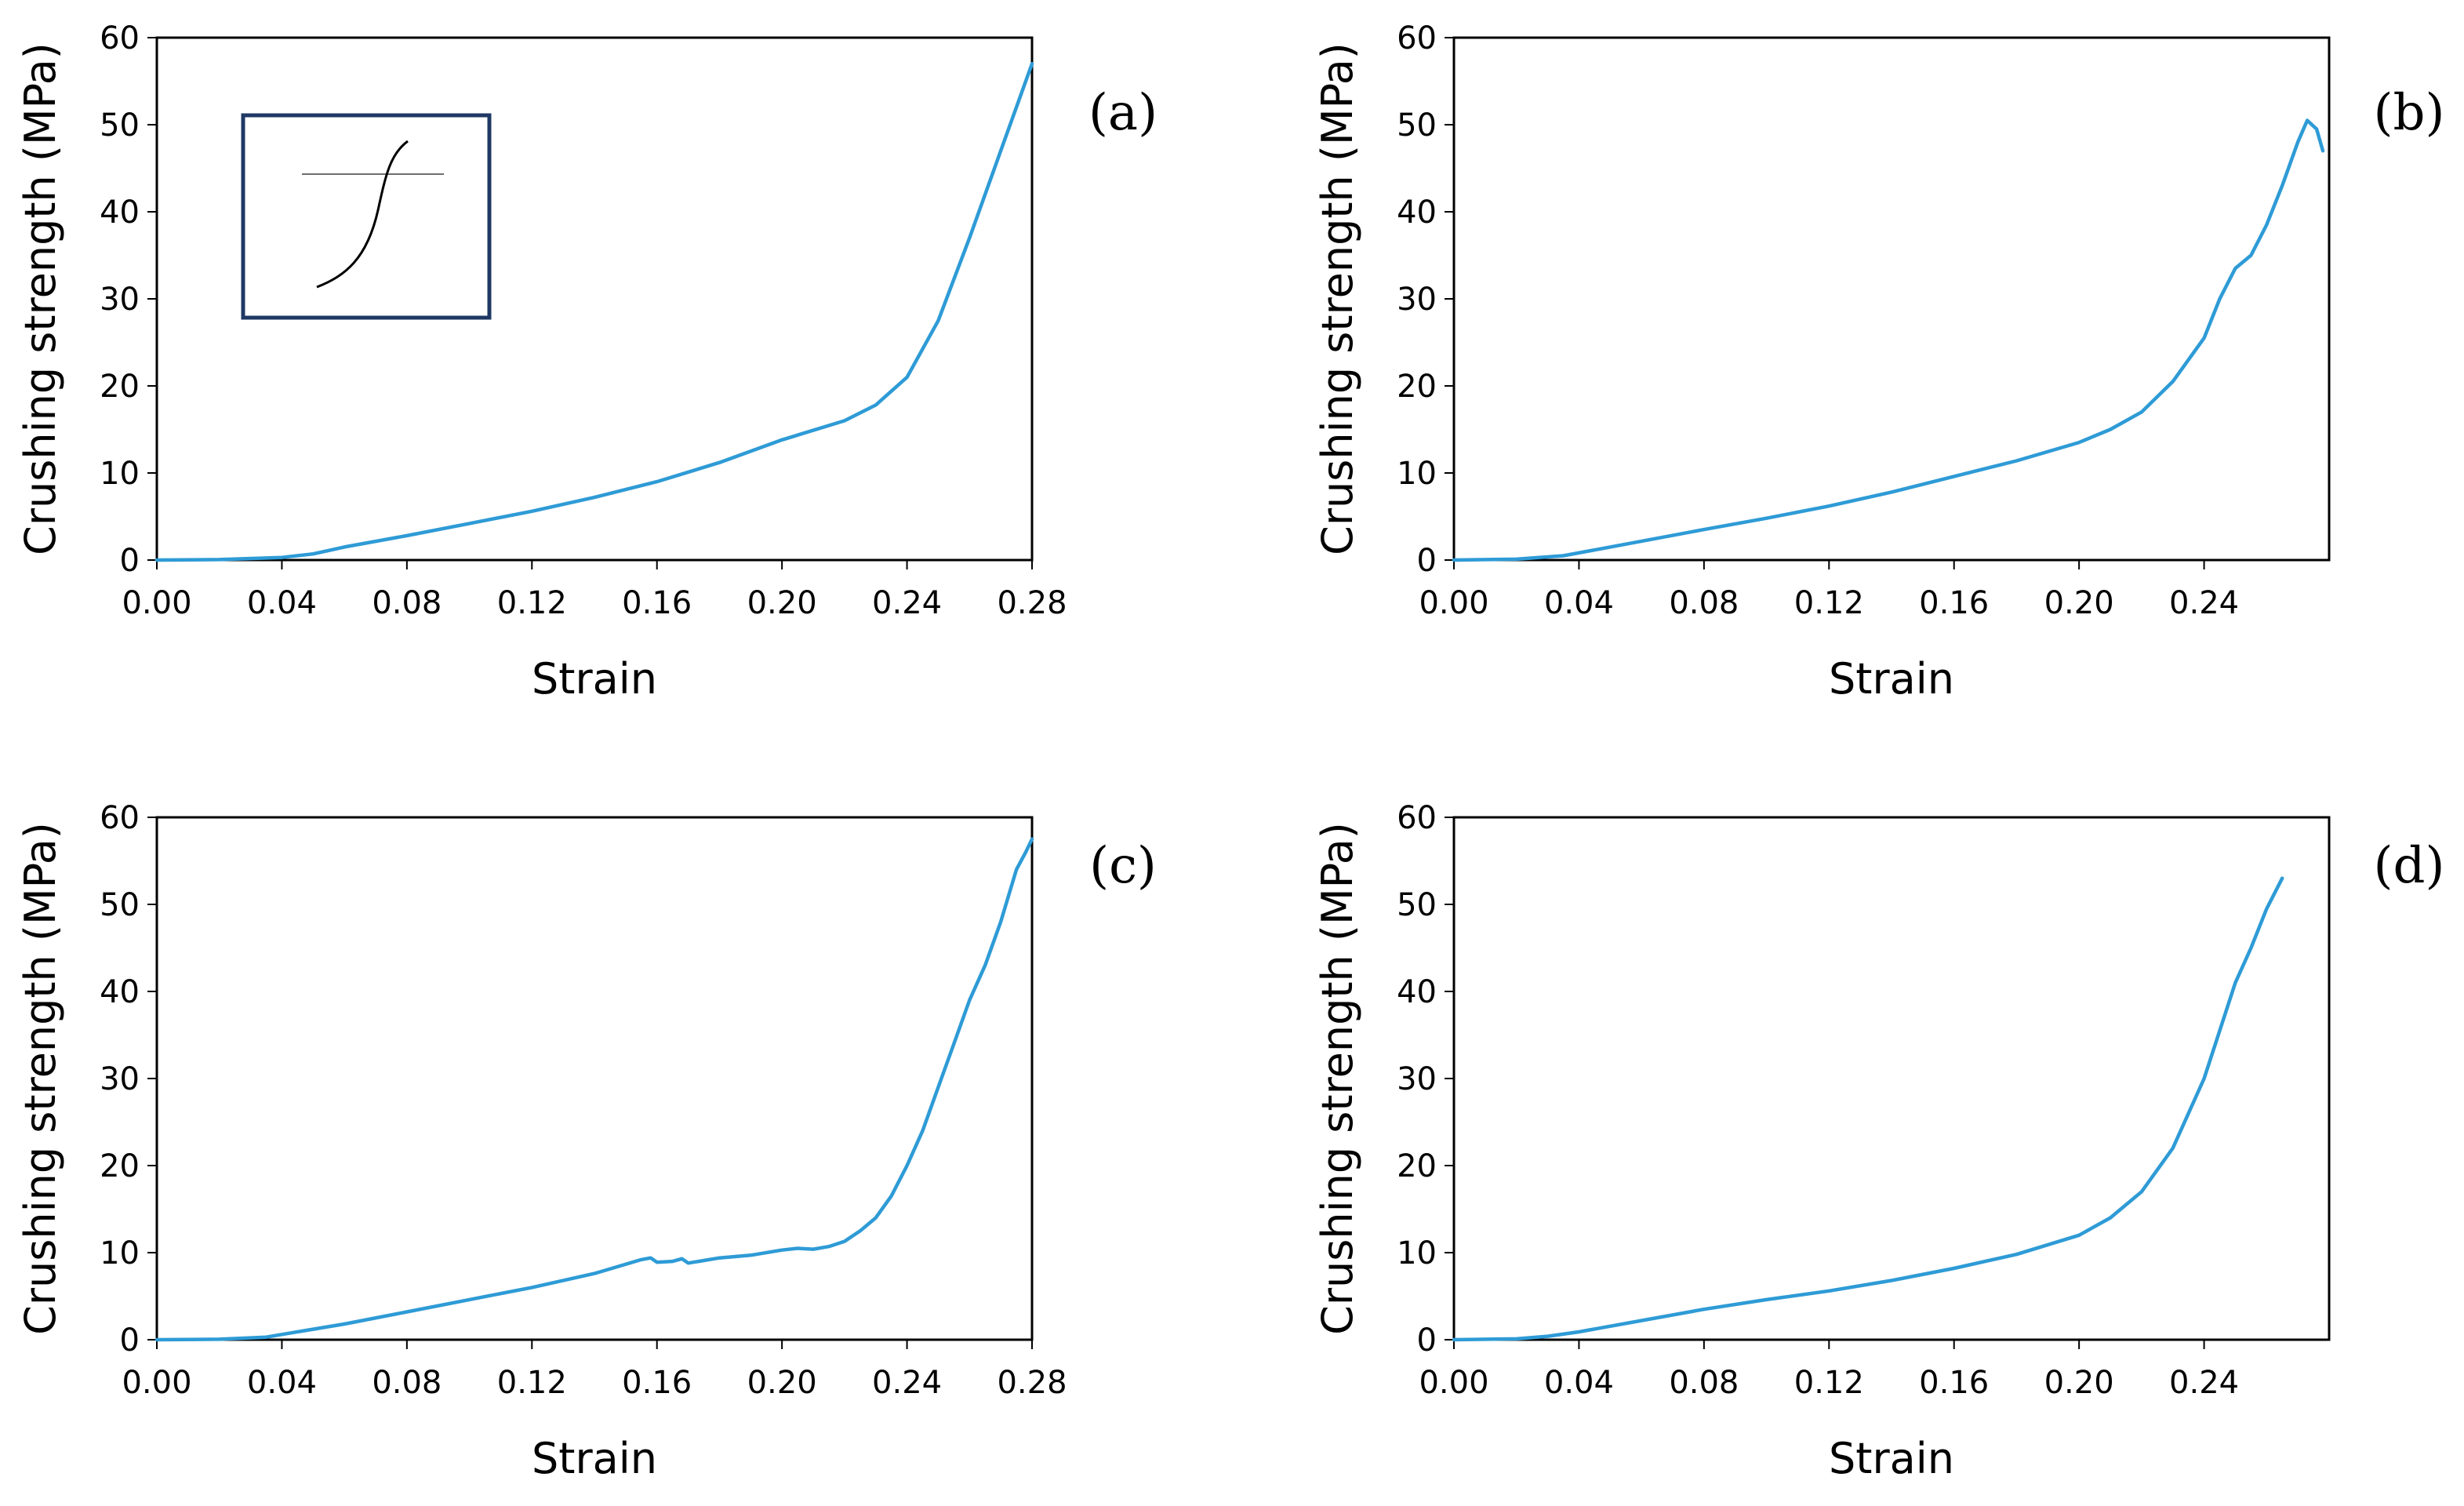 The height and width of the screenshot is (1506, 2464). Describe the element at coordinates (2409, 866) in the screenshot. I see `panel-label: (d)` at that location.